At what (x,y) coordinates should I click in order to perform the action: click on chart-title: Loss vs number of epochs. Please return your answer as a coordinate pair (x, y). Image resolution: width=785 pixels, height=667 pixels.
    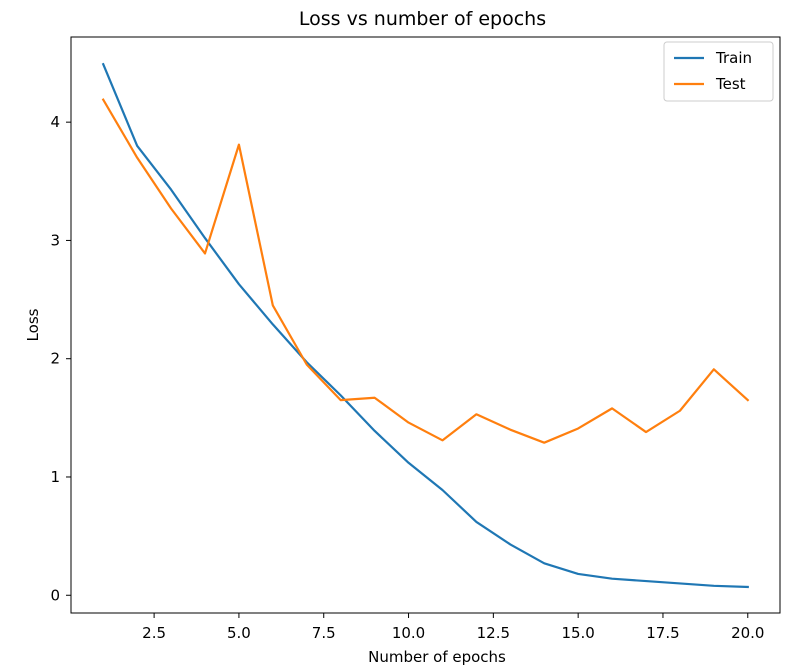
    Looking at the image, I should click on (422, 19).